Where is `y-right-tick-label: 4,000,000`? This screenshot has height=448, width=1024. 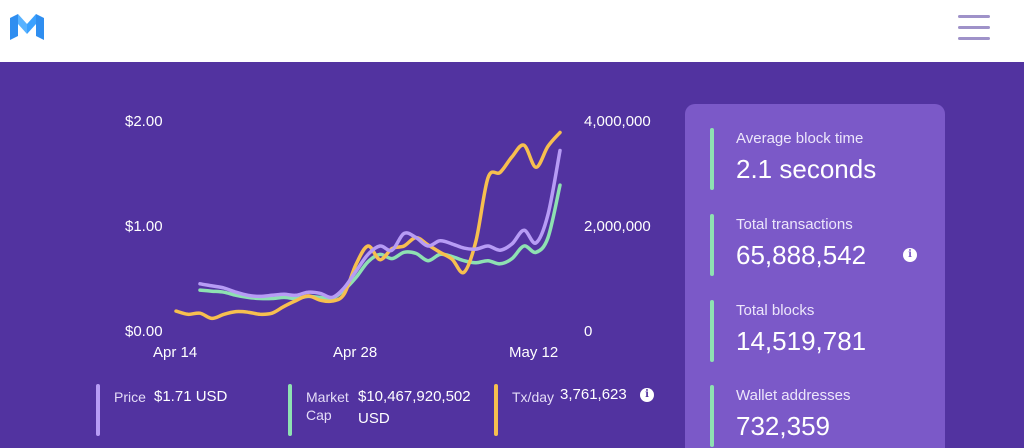 y-right-tick-label: 4,000,000 is located at coordinates (617, 121).